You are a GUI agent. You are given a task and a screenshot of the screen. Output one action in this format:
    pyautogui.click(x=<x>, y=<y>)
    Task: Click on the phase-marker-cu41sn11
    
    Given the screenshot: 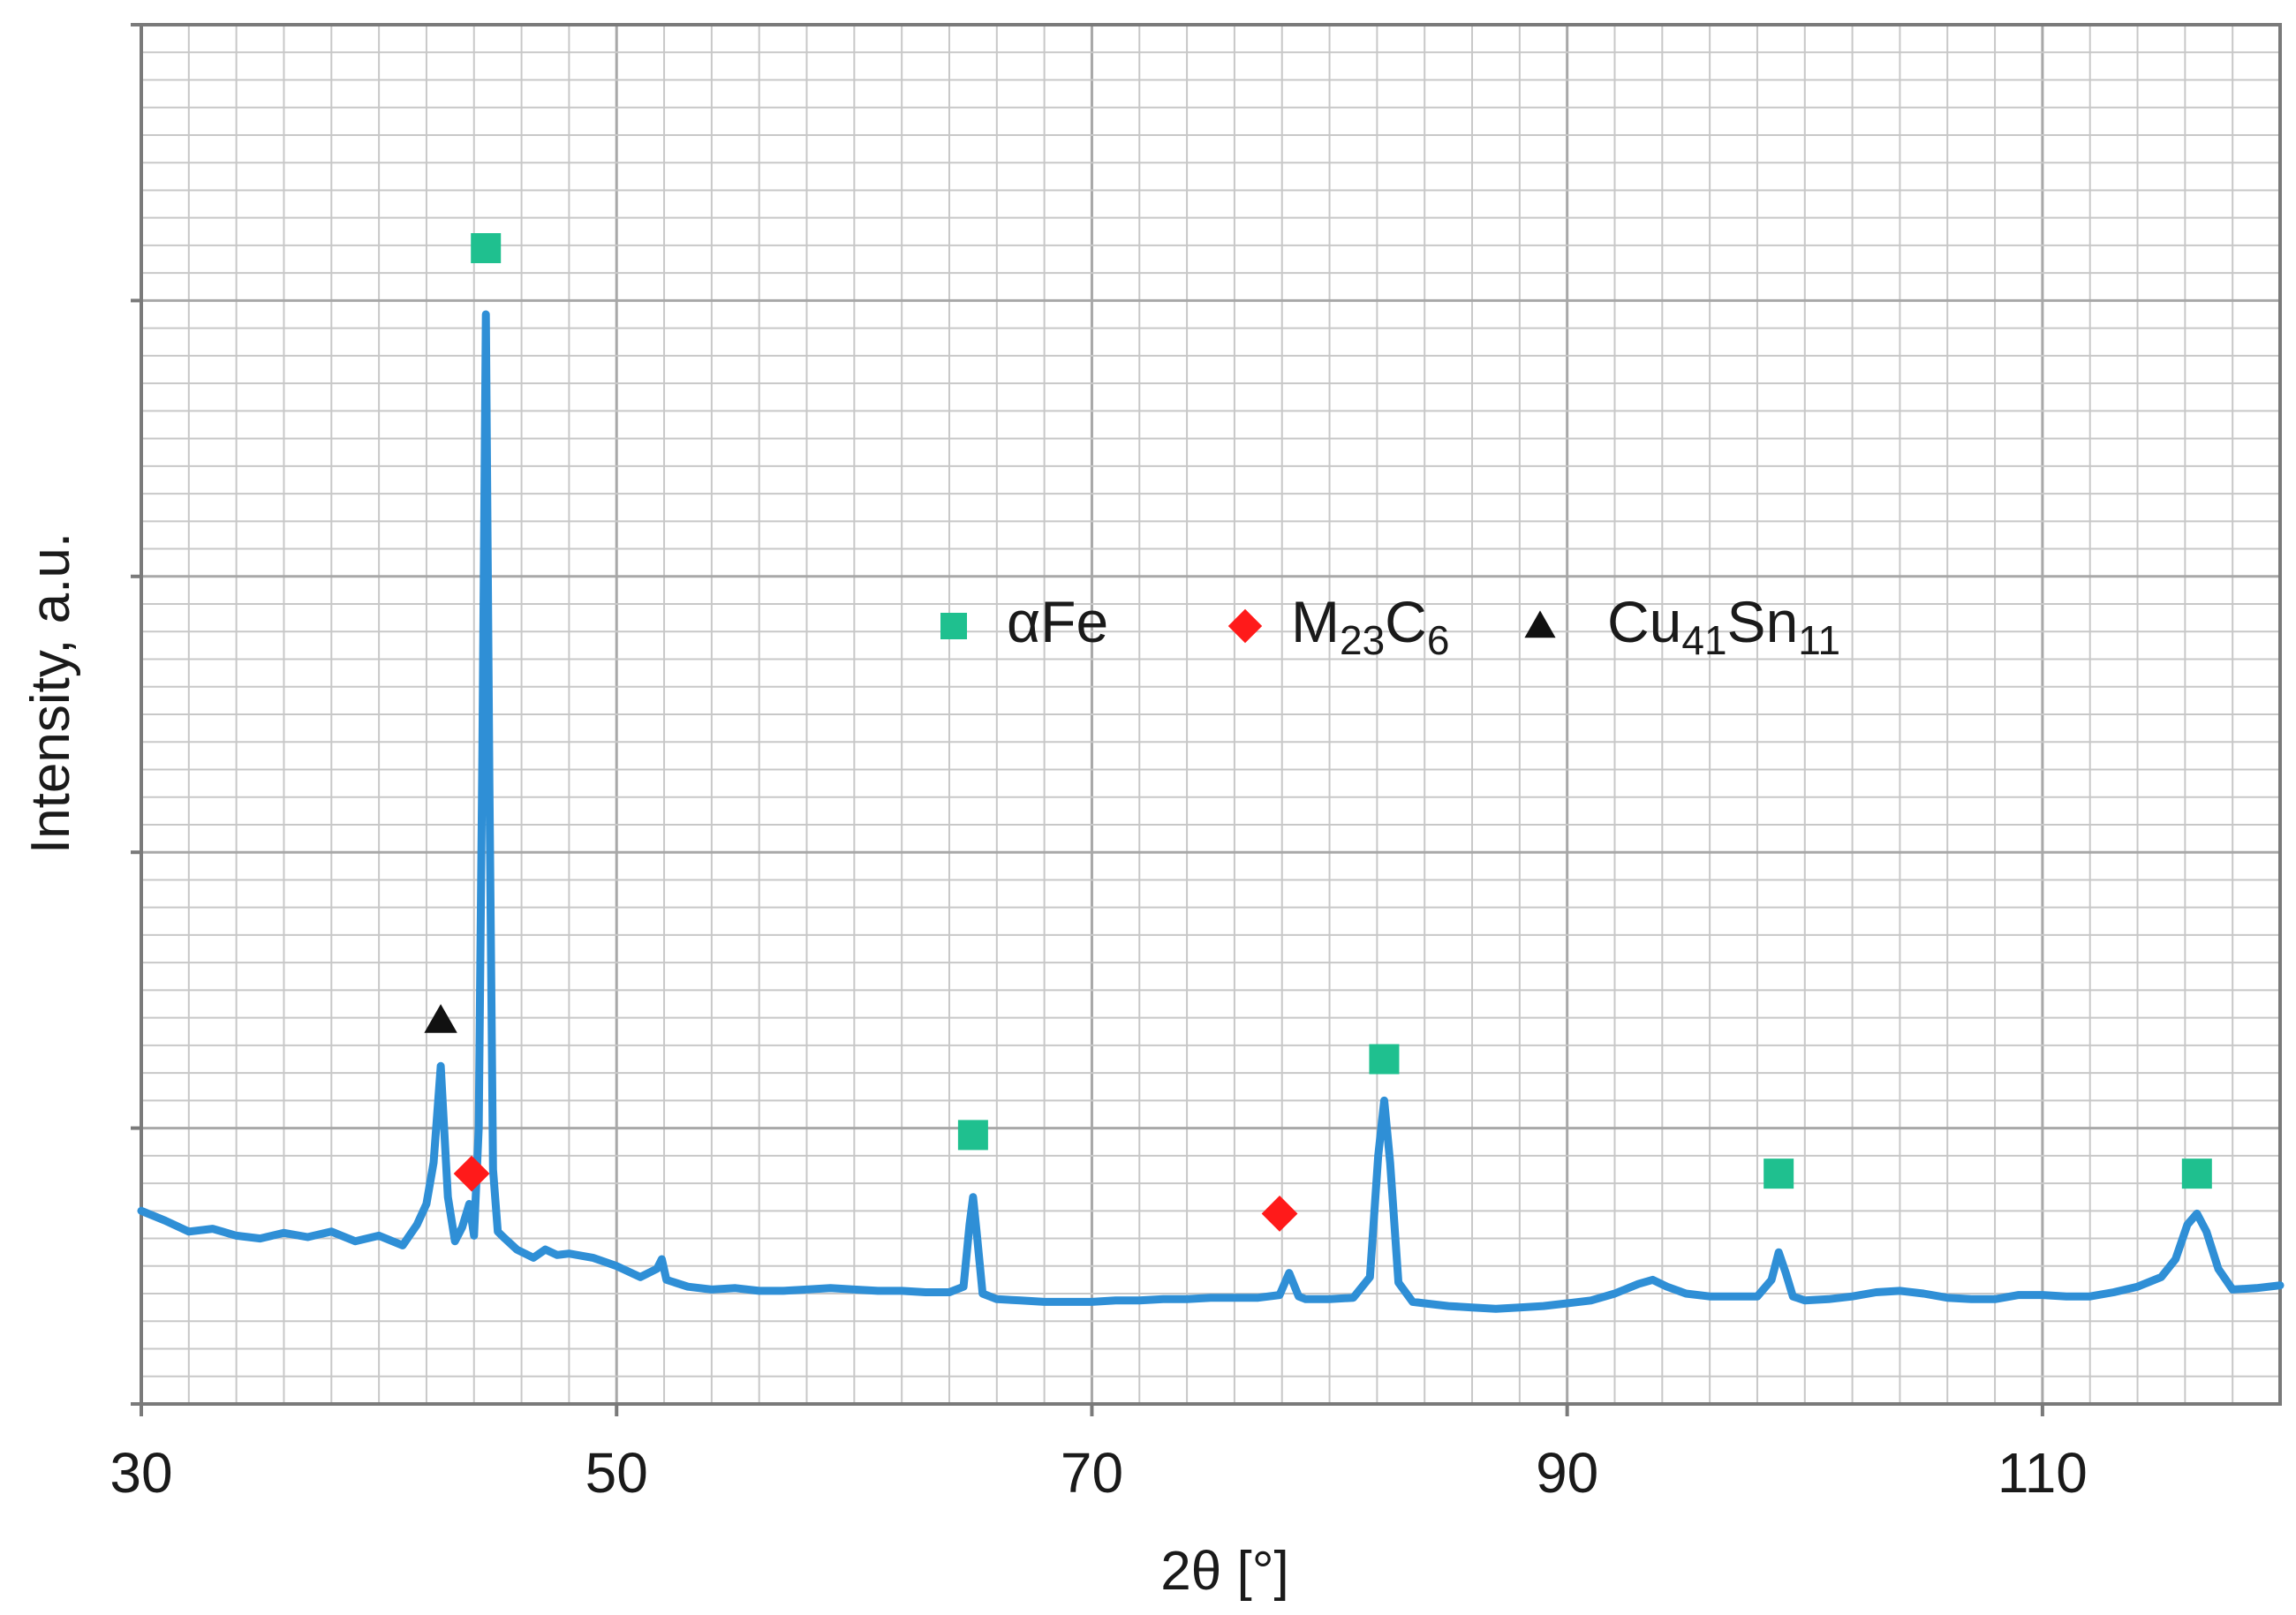 What is the action you would take?
    pyautogui.click(x=440, y=1019)
    